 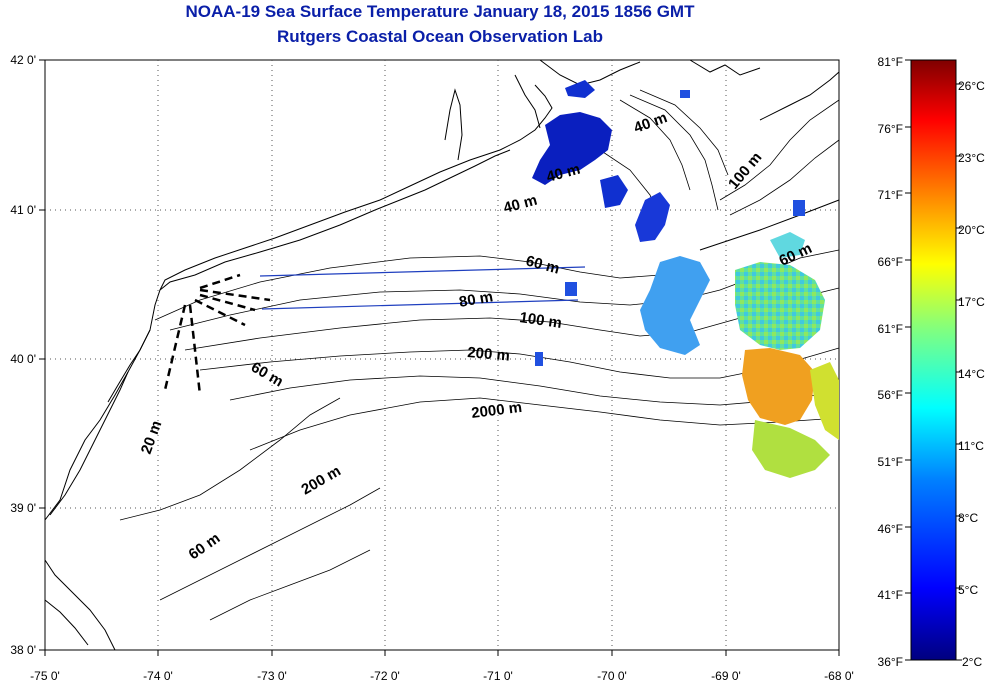 I want to click on map-subtitle: Rutgers Coastal Ocean Observation Lab, so click(x=440, y=36).